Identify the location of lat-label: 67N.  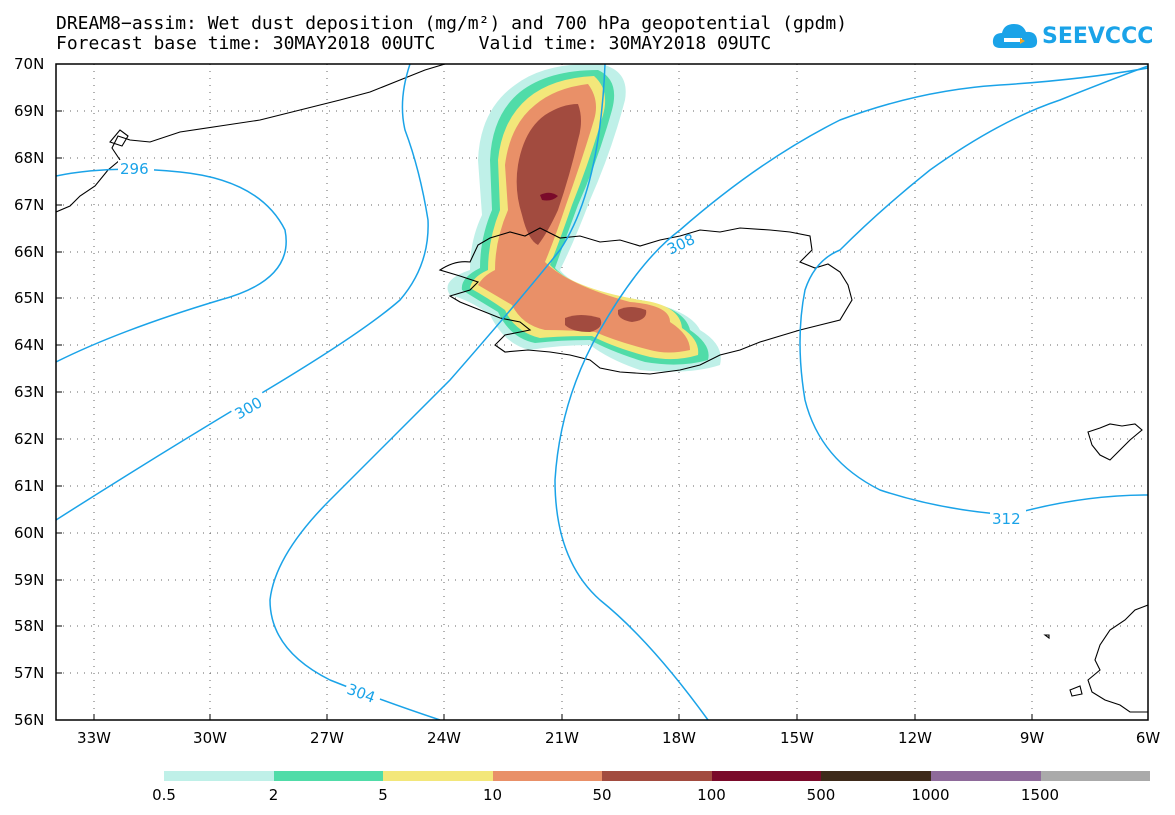
(29, 205).